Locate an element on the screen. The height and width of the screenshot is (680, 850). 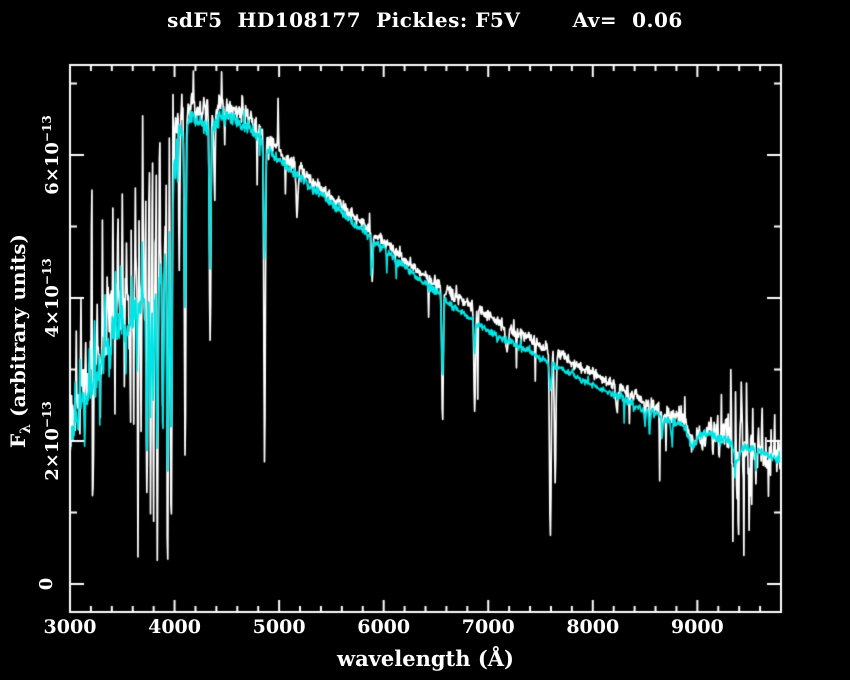
x-tick-label: 4000 is located at coordinates (174, 627).